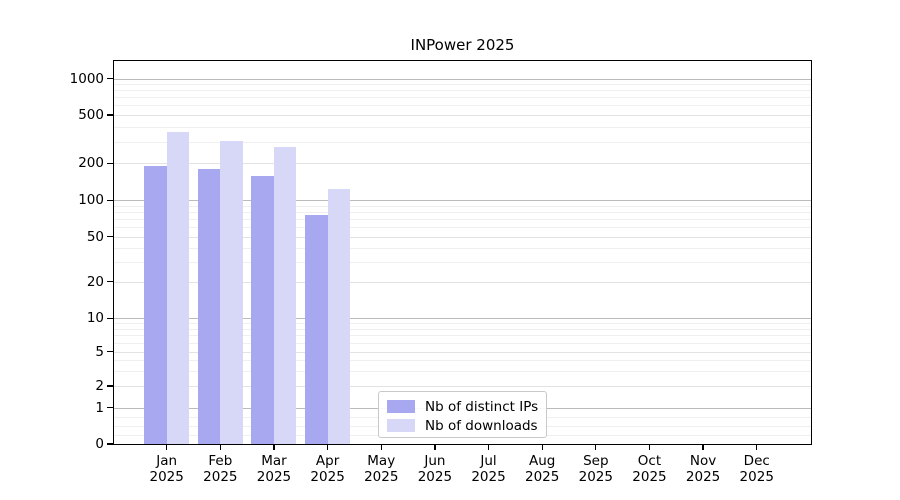 The image size is (900, 500). I want to click on x-tick-month: Feb, so click(220, 461).